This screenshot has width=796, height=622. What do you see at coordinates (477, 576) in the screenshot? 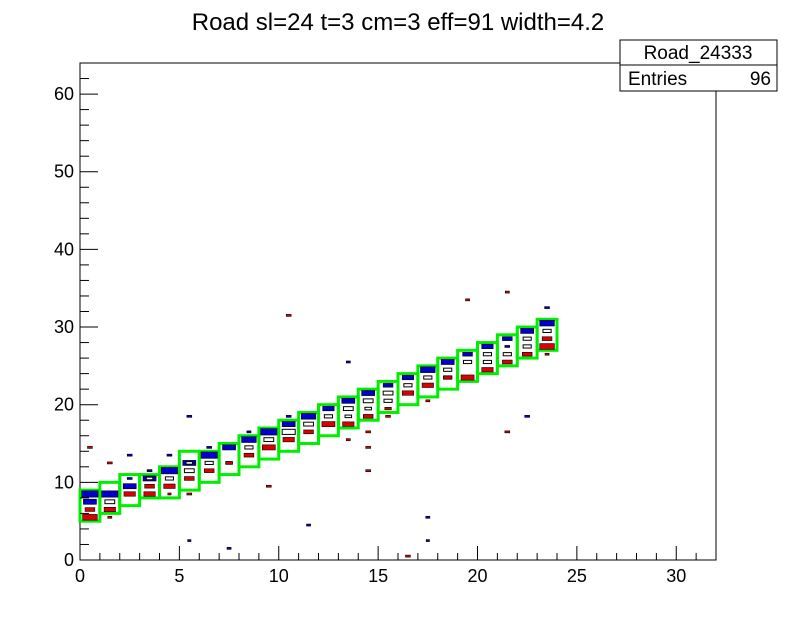
I see `x-tick-label-4: 20` at bounding box center [477, 576].